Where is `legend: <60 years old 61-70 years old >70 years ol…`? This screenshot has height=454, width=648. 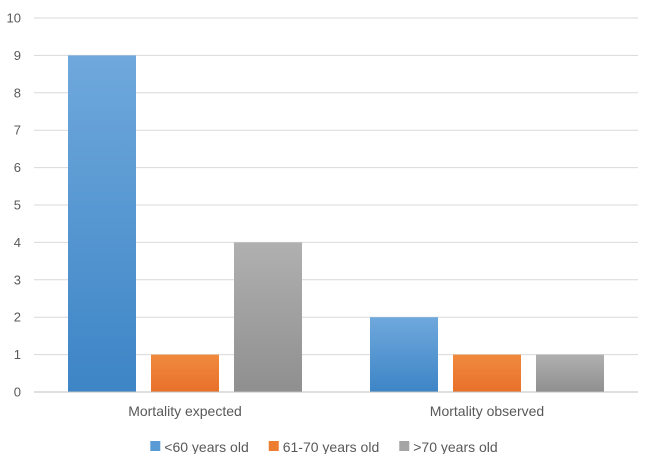
legend: <60 years old 61-70 years old >70 years ol… is located at coordinates (324, 446).